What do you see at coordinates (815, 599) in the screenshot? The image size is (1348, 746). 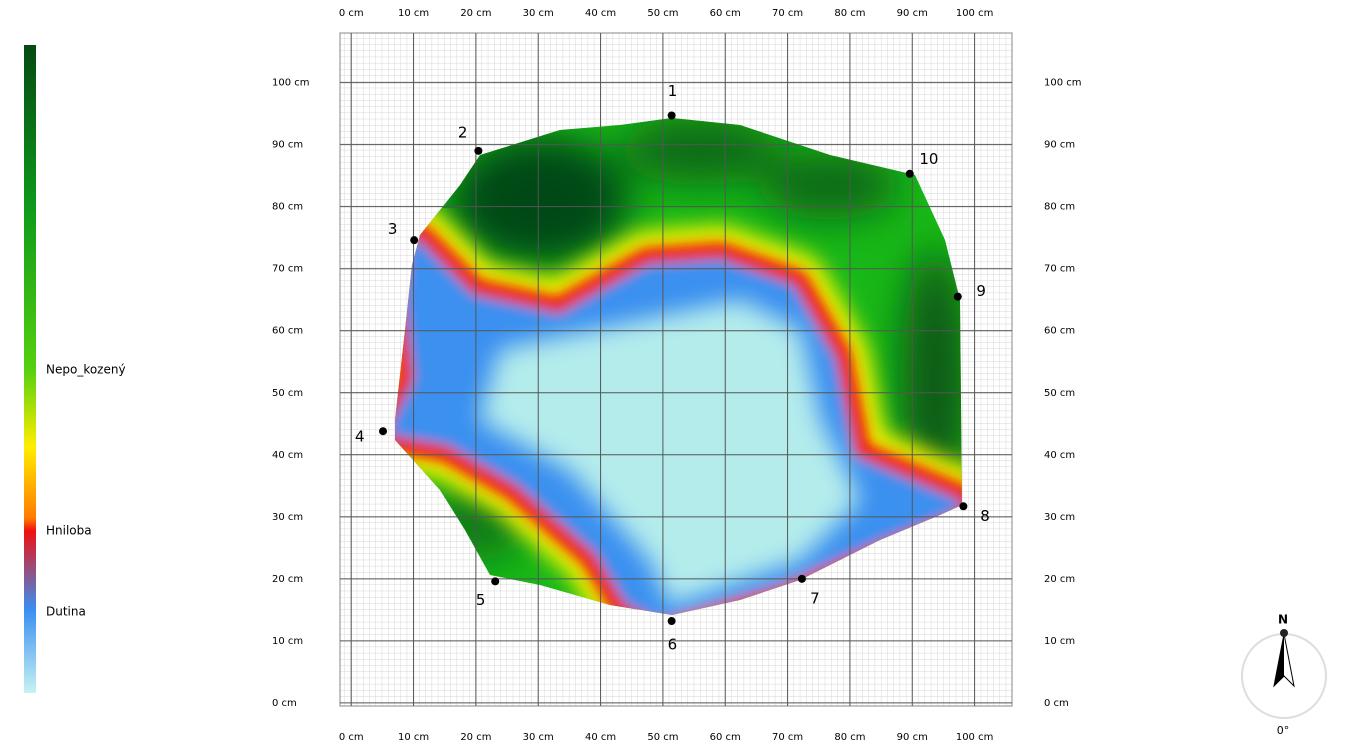 I see `sensor-label: 7` at bounding box center [815, 599].